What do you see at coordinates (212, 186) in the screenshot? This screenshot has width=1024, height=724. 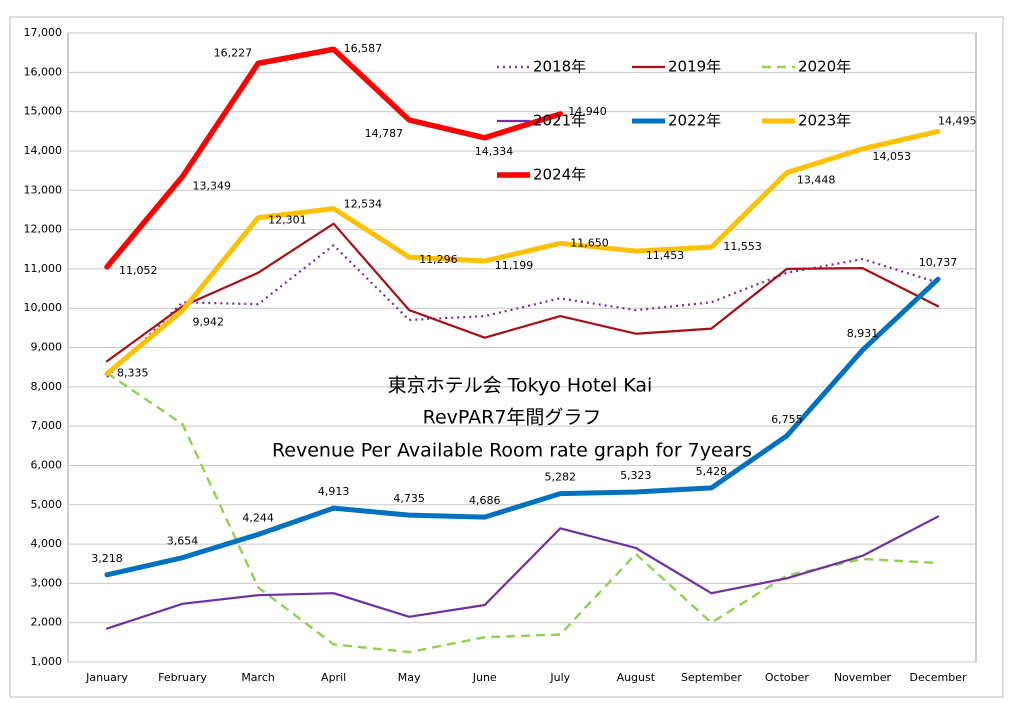 I see `data-label: 13,349` at bounding box center [212, 186].